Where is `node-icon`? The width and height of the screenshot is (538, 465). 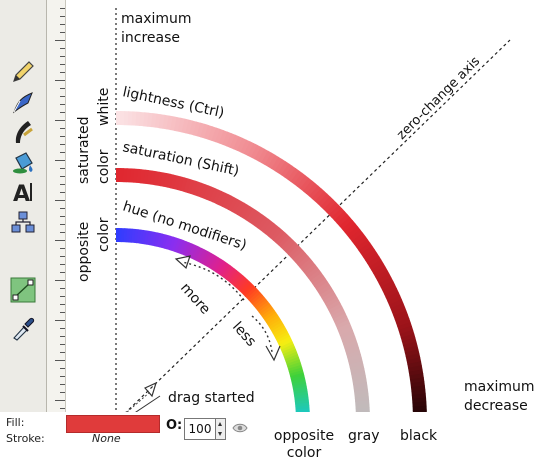
node-icon is located at coordinates (23, 290).